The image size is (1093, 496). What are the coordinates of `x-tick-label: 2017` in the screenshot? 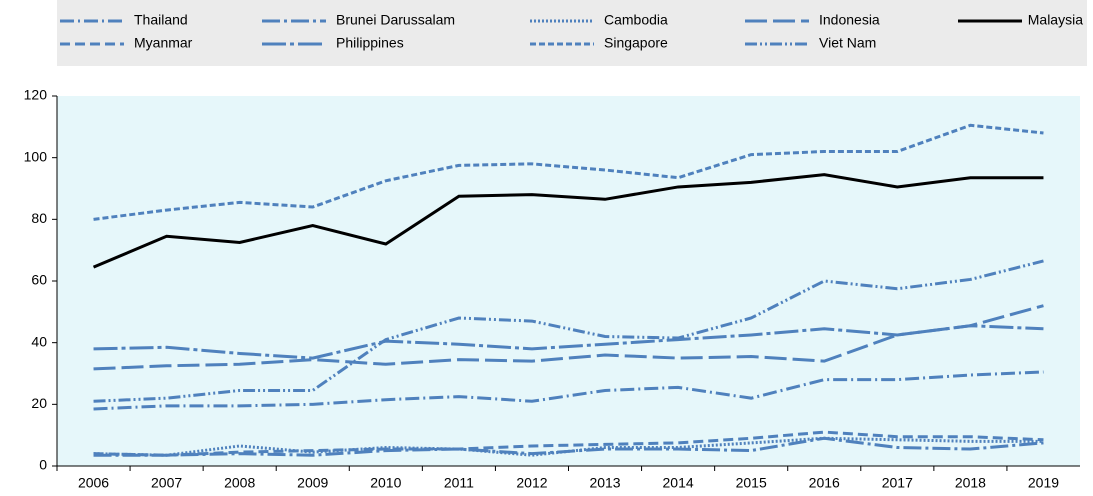 It's located at (897, 483).